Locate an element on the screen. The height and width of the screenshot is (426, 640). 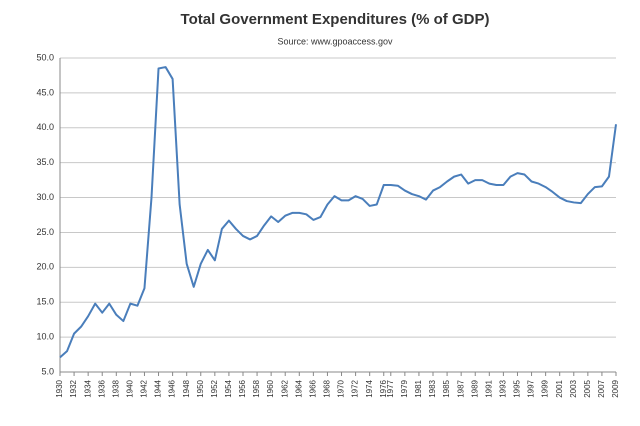
x-tick-label: 1983 is located at coordinates (432, 388).